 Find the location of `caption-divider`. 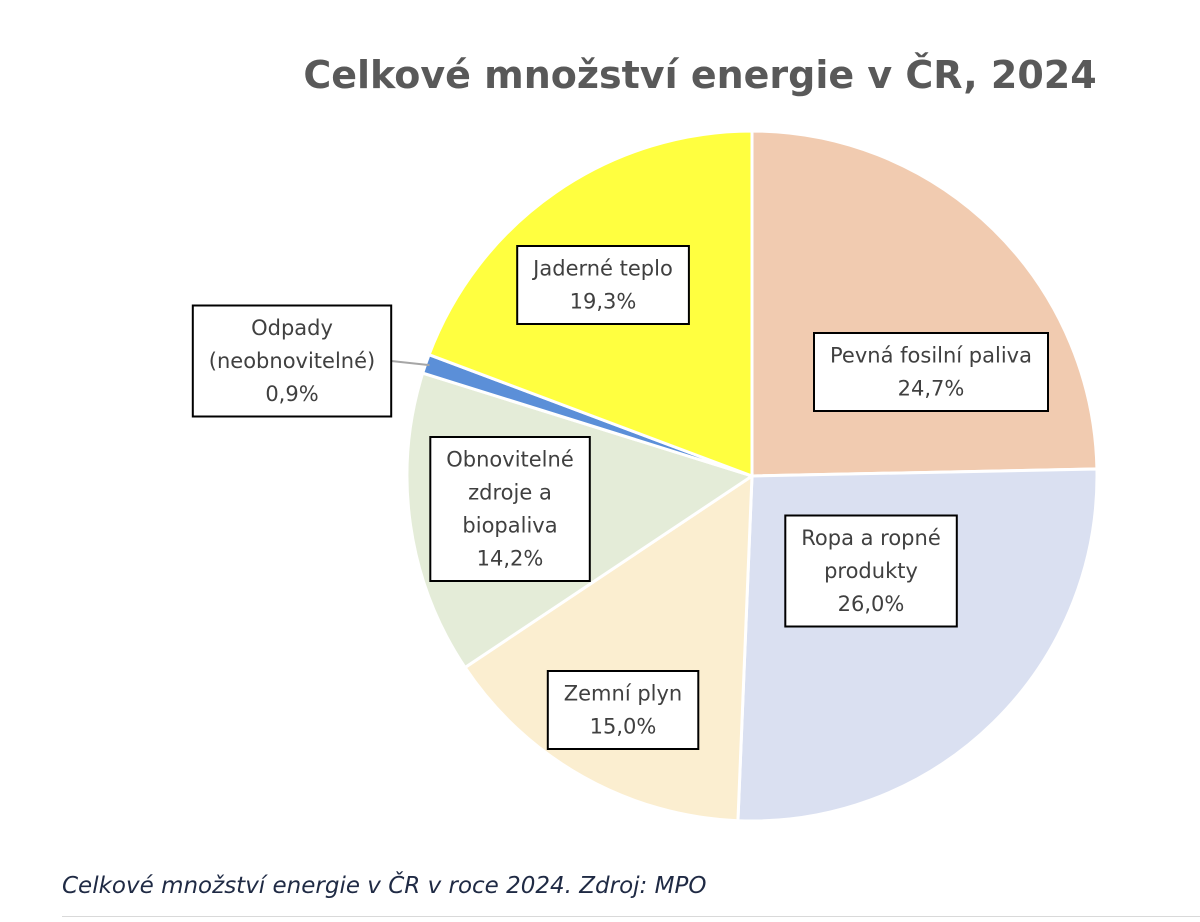

caption-divider is located at coordinates (631, 916).